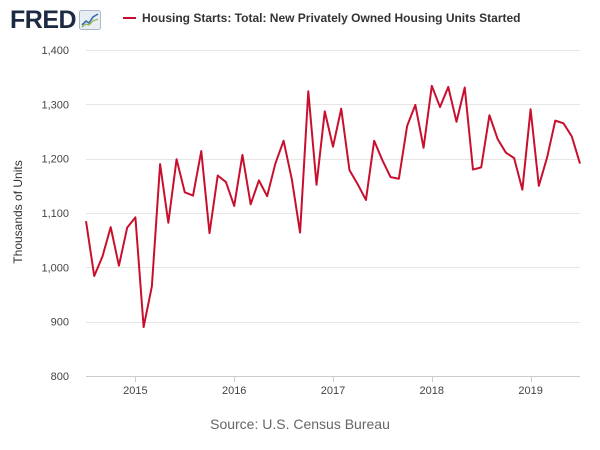 This screenshot has height=450, width=600. What do you see at coordinates (55, 268) in the screenshot?
I see `y-tick-label: 1,000` at bounding box center [55, 268].